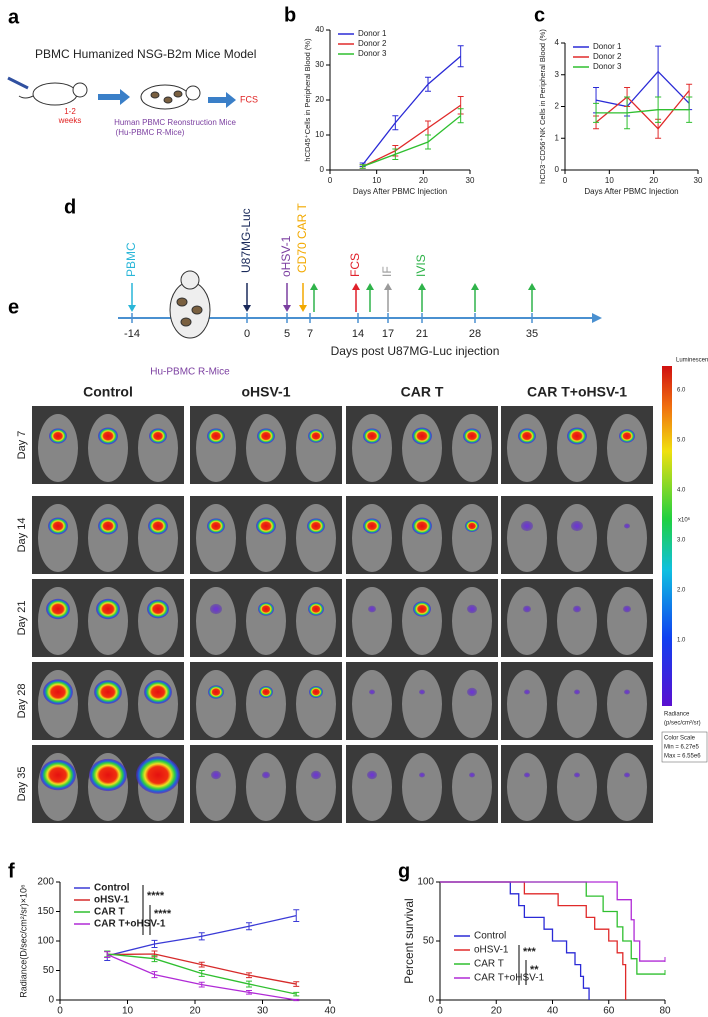  Describe the element at coordinates (287, 334) in the screenshot. I see `timeline-tick-label: 5` at that location.